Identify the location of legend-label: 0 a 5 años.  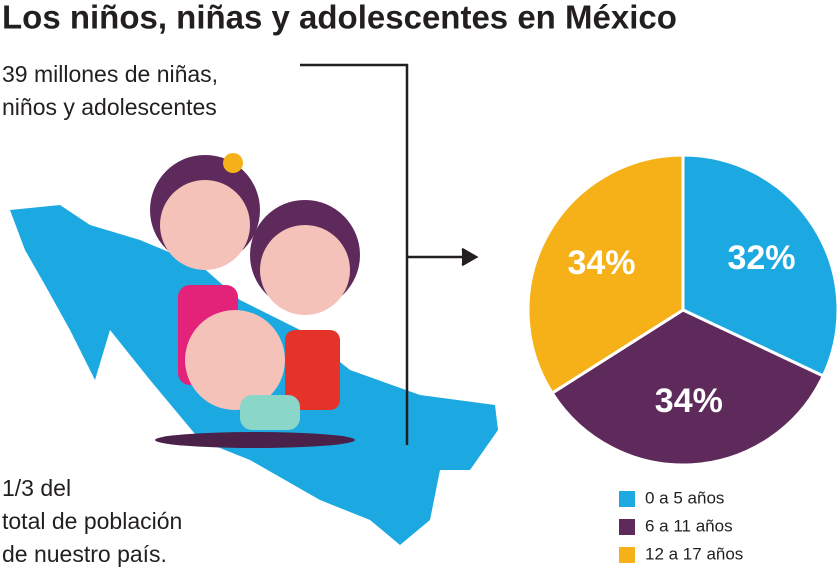
(684, 497).